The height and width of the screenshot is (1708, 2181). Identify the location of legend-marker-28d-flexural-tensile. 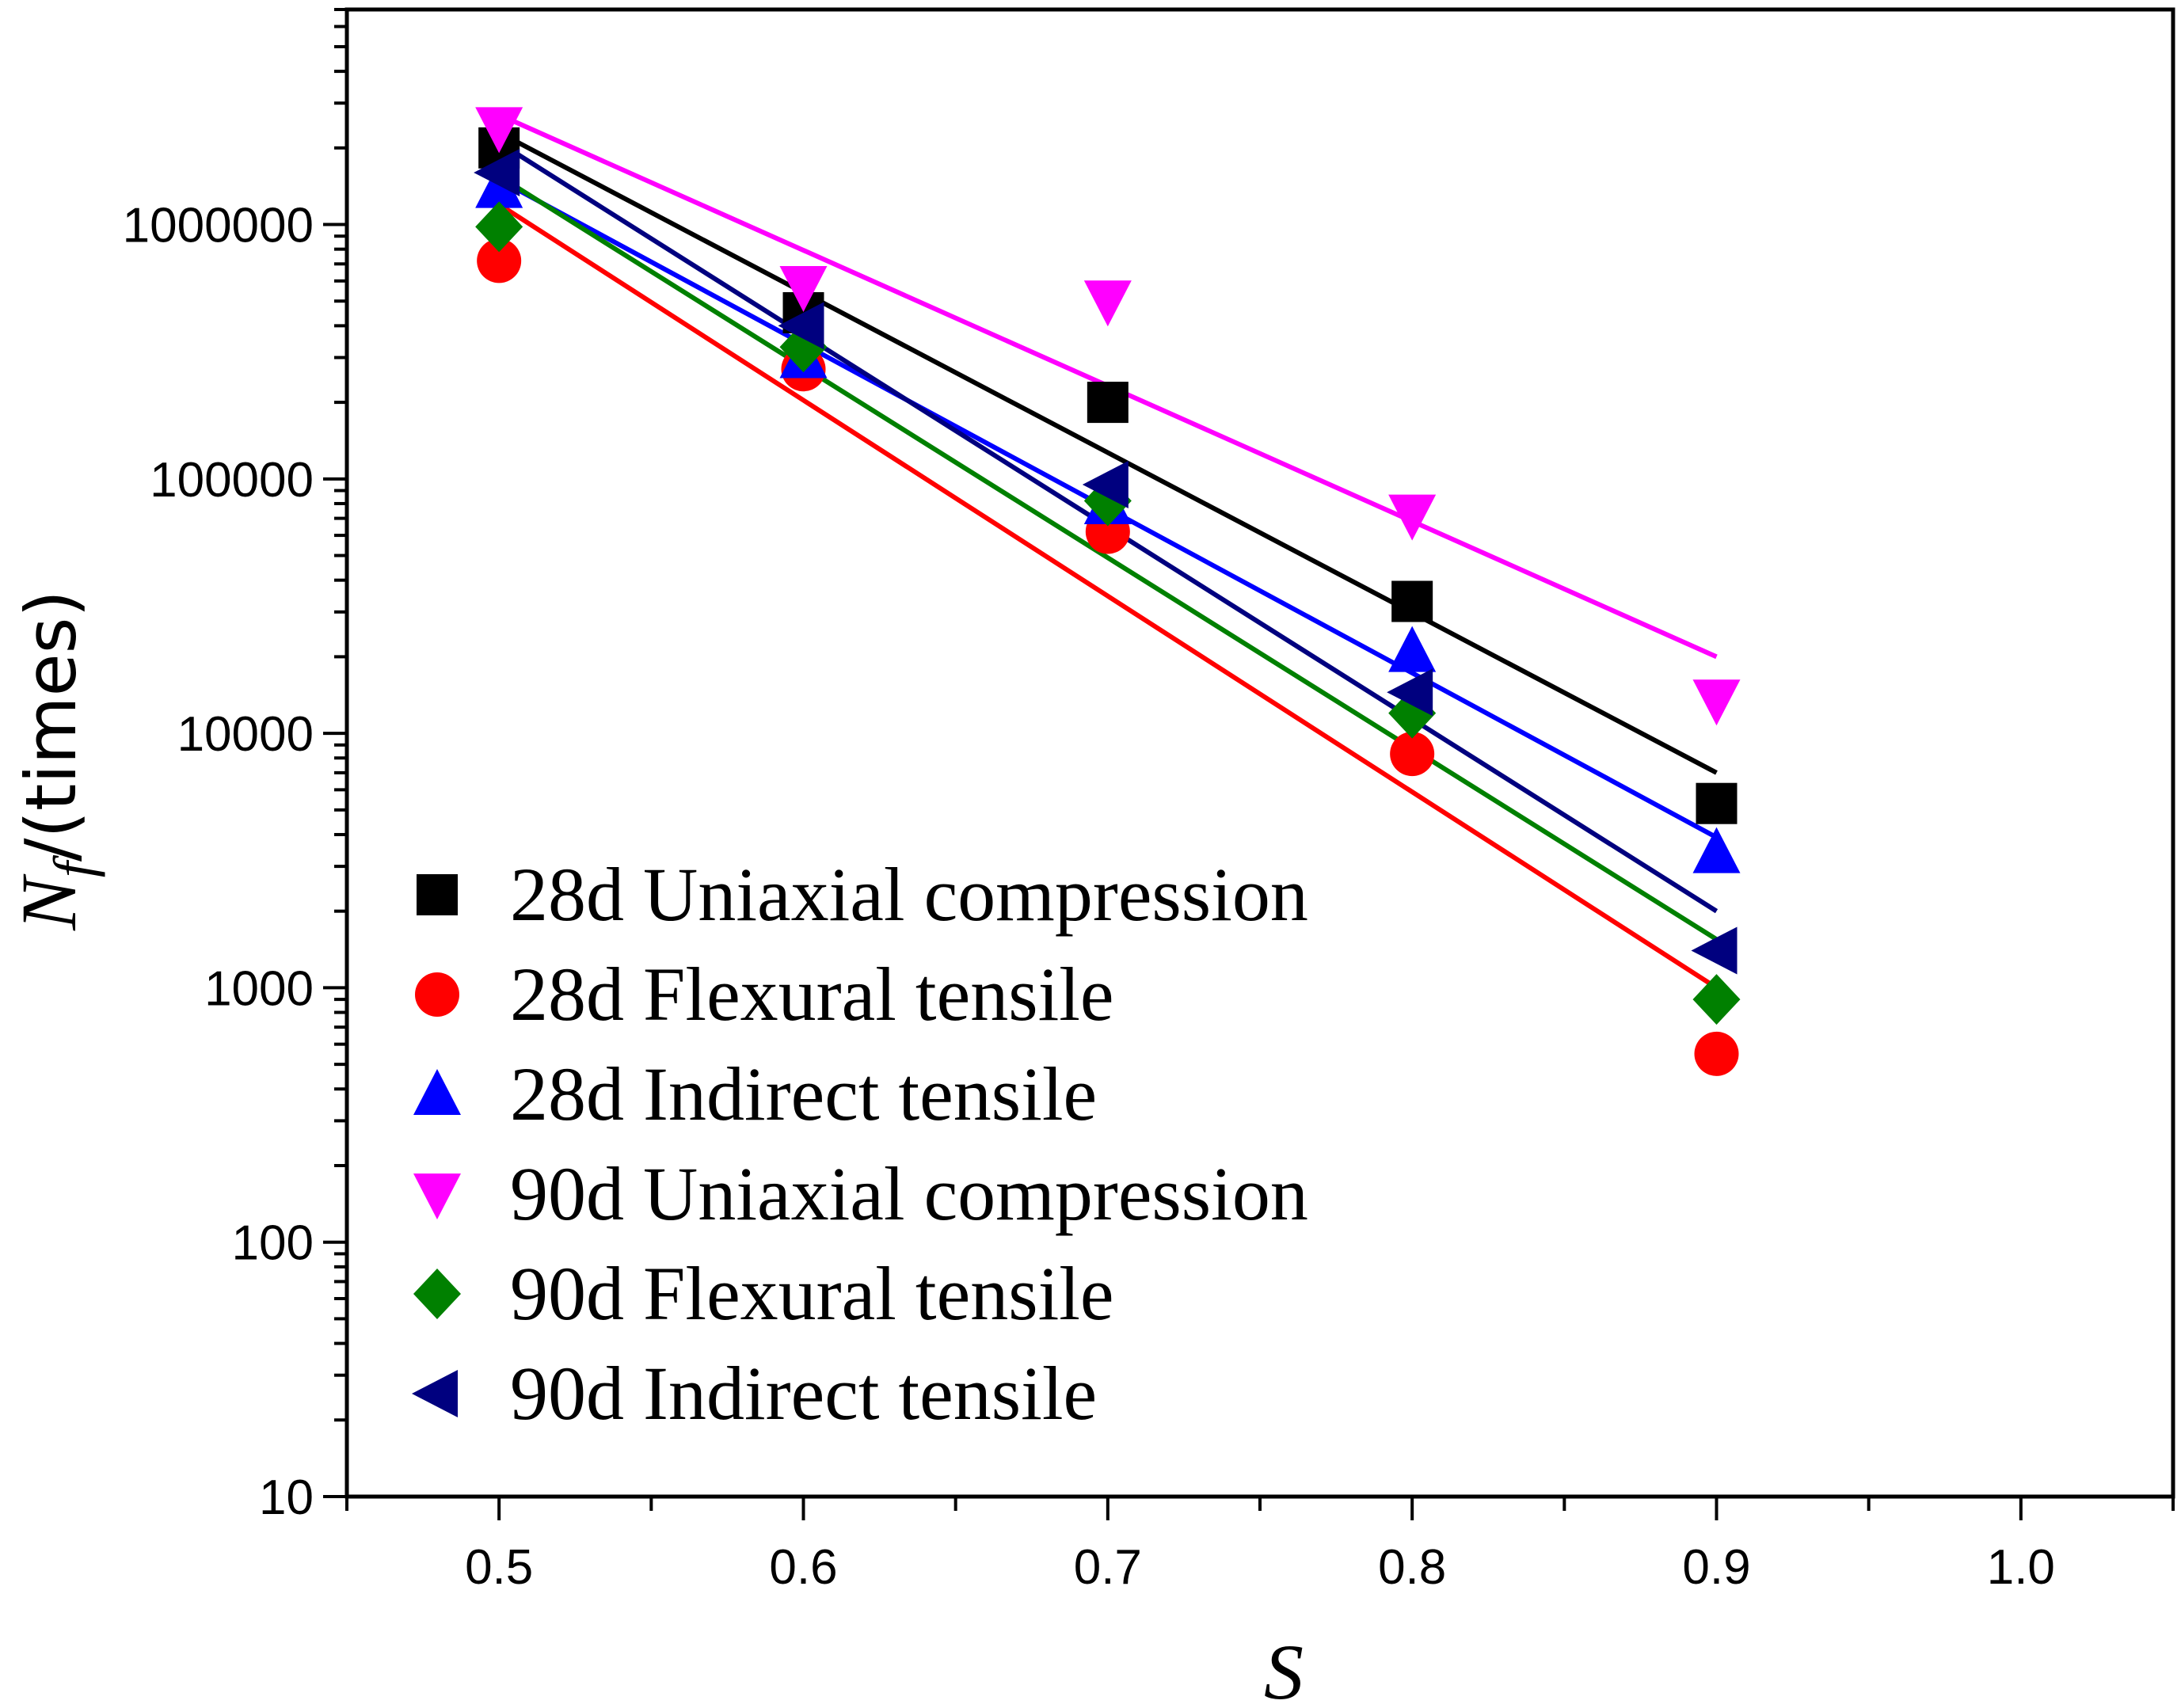
(437, 994).